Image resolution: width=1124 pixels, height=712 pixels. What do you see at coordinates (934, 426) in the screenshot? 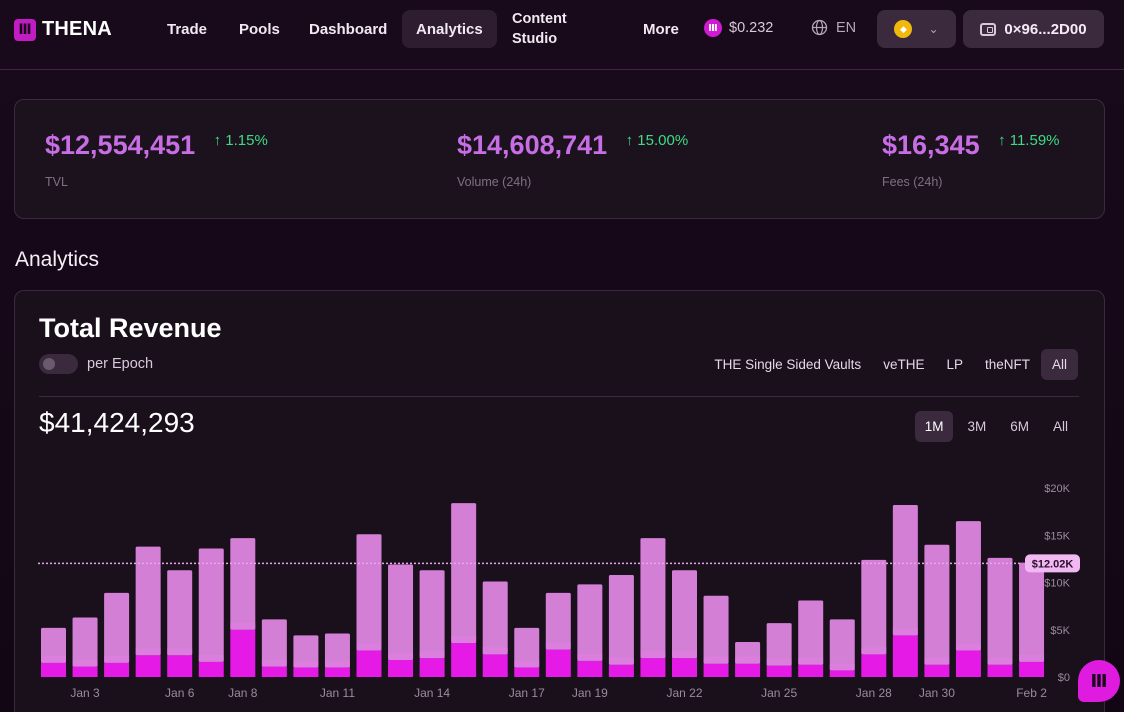
I see `range-1m: 1M` at bounding box center [934, 426].